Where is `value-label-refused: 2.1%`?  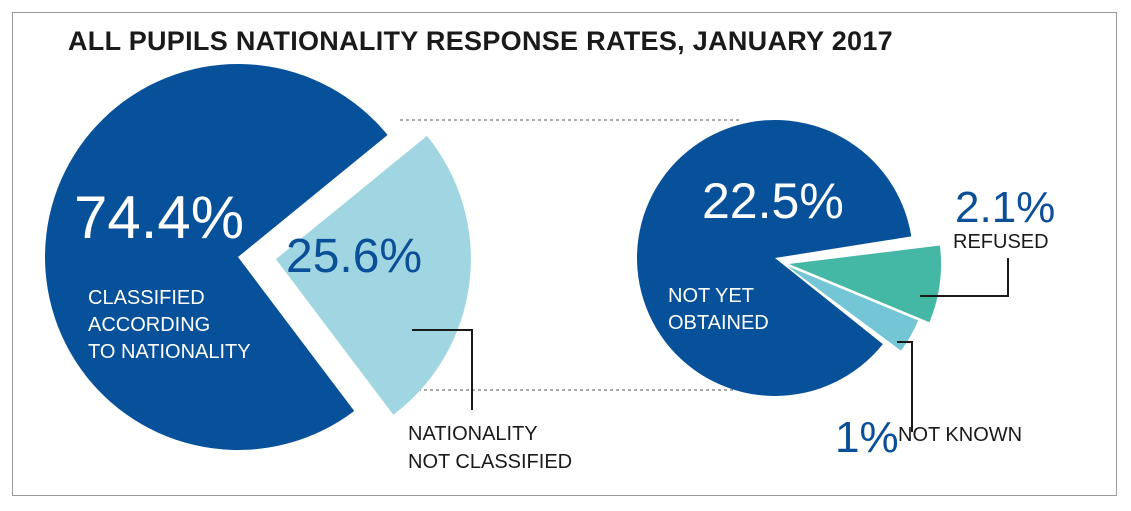 value-label-refused: 2.1% is located at coordinates (1005, 207).